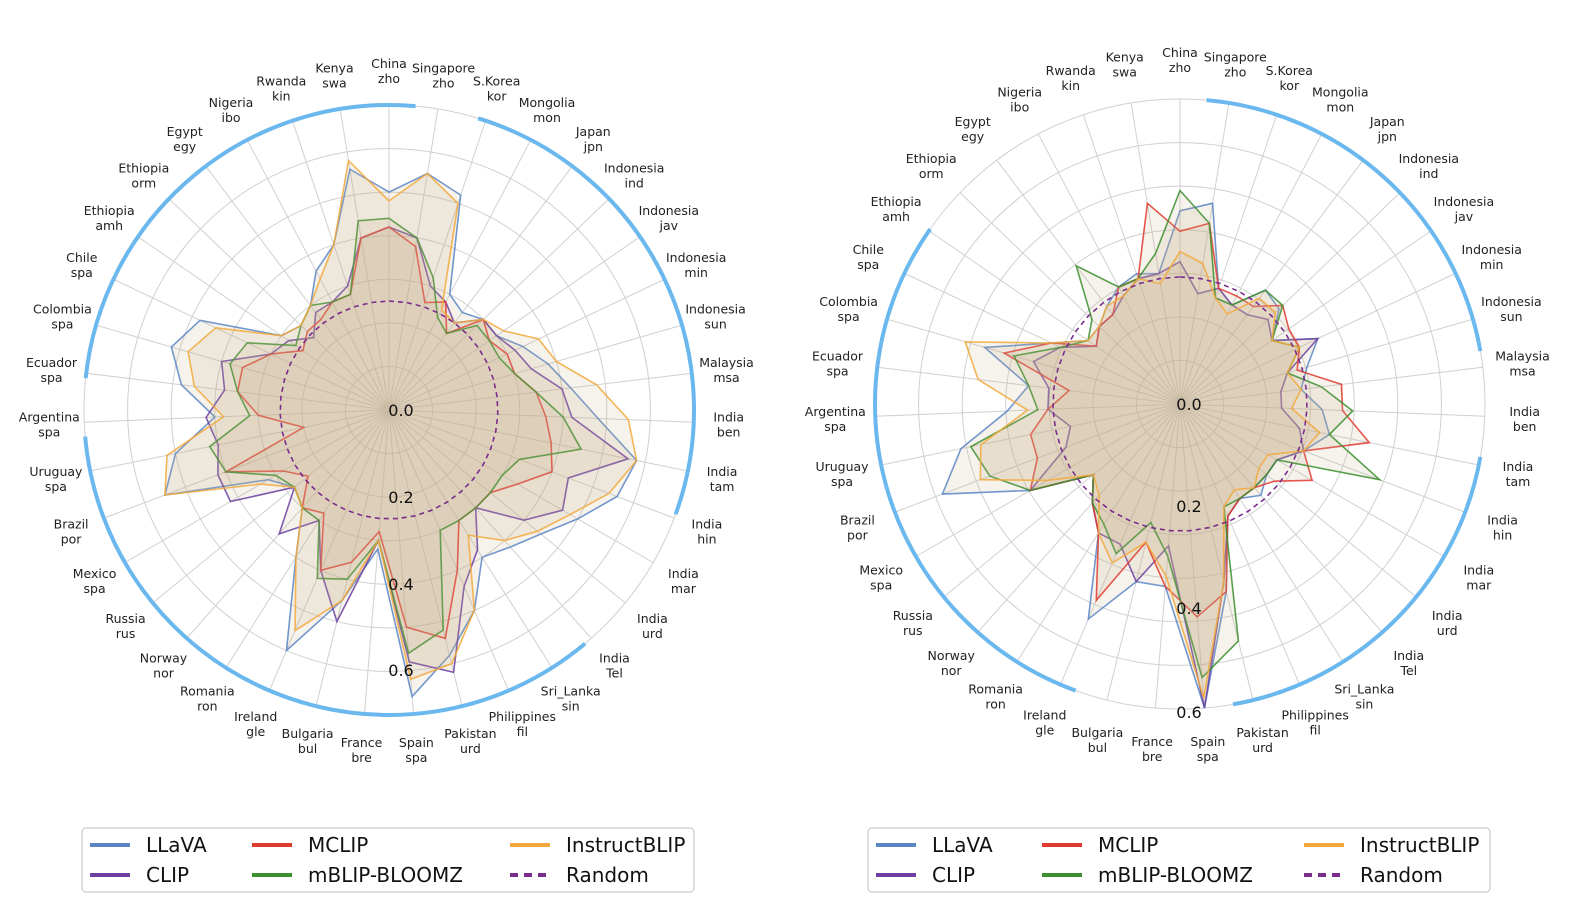 Image resolution: width=1587 pixels, height=913 pixels. What do you see at coordinates (913, 623) in the screenshot?
I see `category-label: Russia rus` at bounding box center [913, 623].